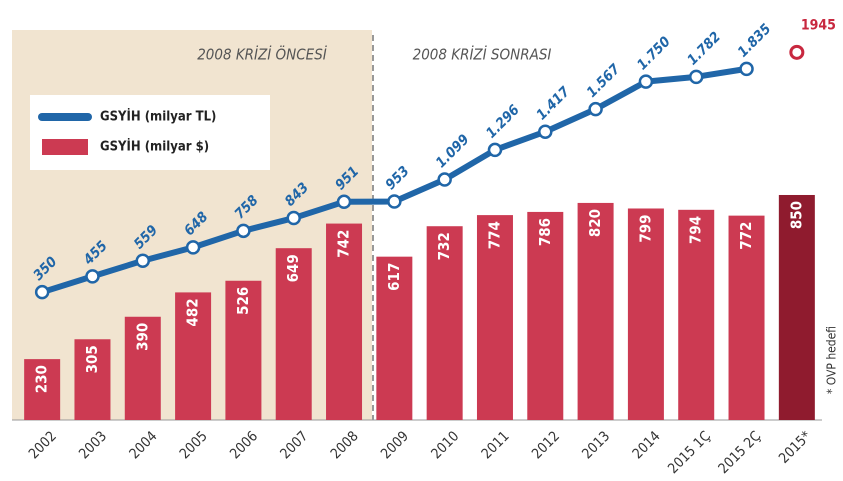 This screenshot has height=481, width=843. I want to click on bar-label: 526, so click(243, 301).